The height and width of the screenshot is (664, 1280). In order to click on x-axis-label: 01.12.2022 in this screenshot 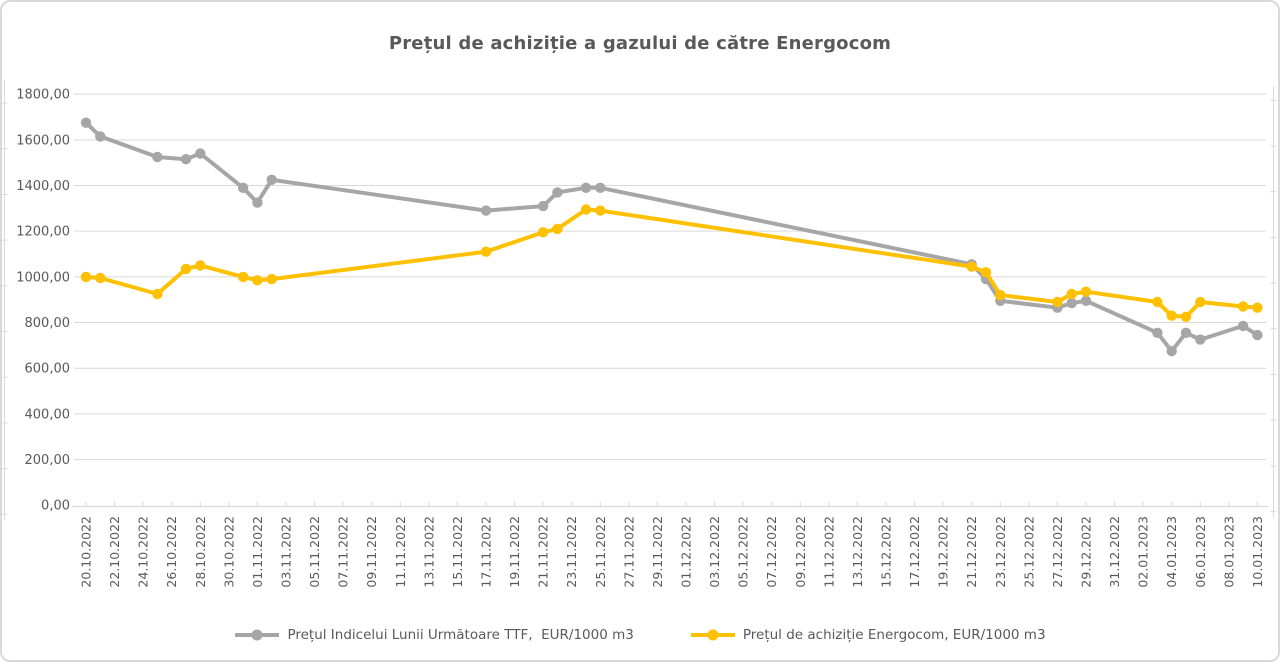, I will do `click(685, 552)`.